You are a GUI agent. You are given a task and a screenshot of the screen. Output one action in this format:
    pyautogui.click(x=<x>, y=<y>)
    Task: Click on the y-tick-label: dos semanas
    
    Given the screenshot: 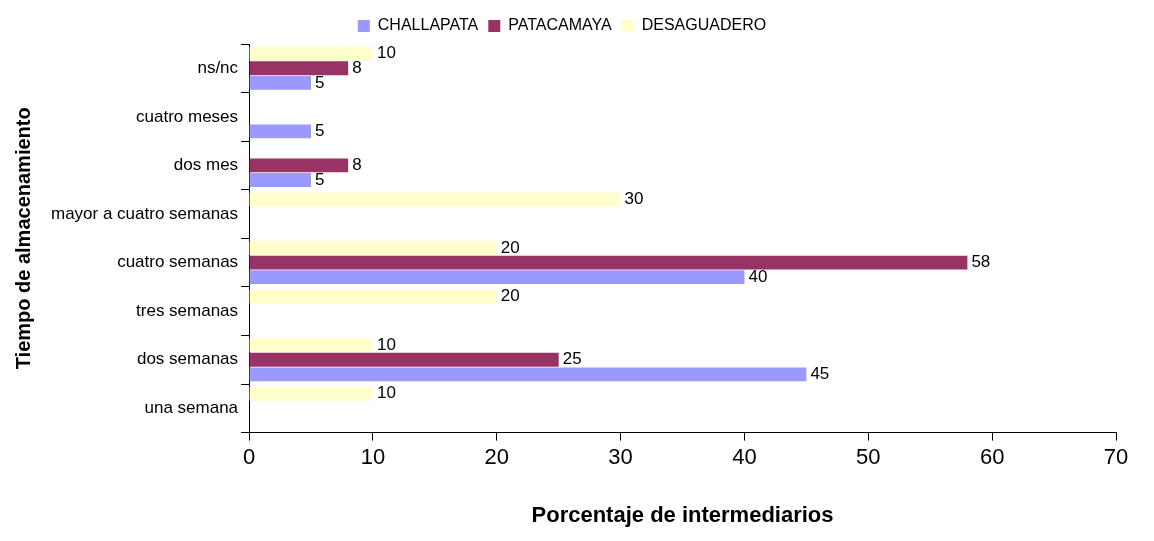 What is the action you would take?
    pyautogui.click(x=187, y=359)
    